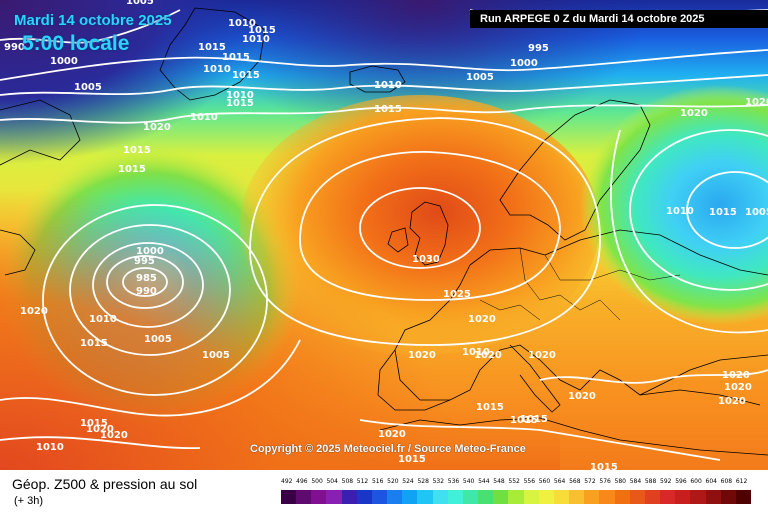 The image size is (768, 512). I want to click on scale-tick-label: 560, so click(544, 481).